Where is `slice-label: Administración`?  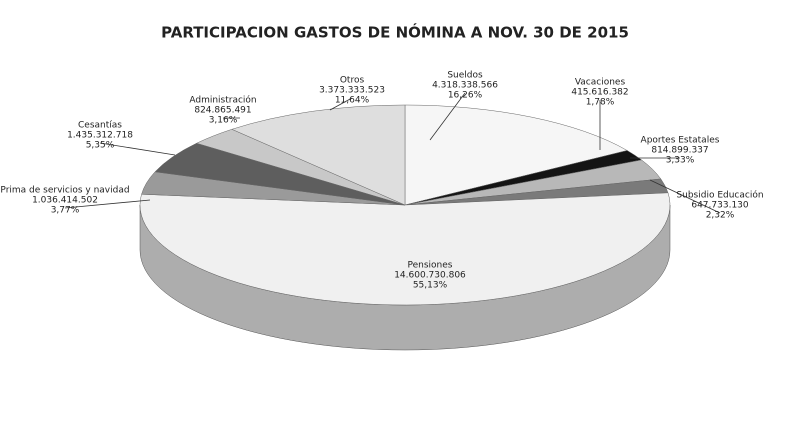
slice-label: Administración is located at coordinates (222, 100).